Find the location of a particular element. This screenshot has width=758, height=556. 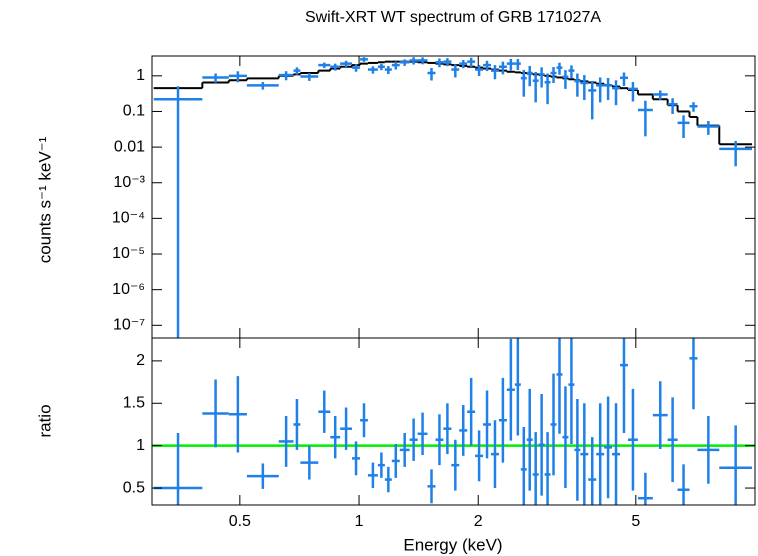

x-tick-label: 5 is located at coordinates (635, 521).